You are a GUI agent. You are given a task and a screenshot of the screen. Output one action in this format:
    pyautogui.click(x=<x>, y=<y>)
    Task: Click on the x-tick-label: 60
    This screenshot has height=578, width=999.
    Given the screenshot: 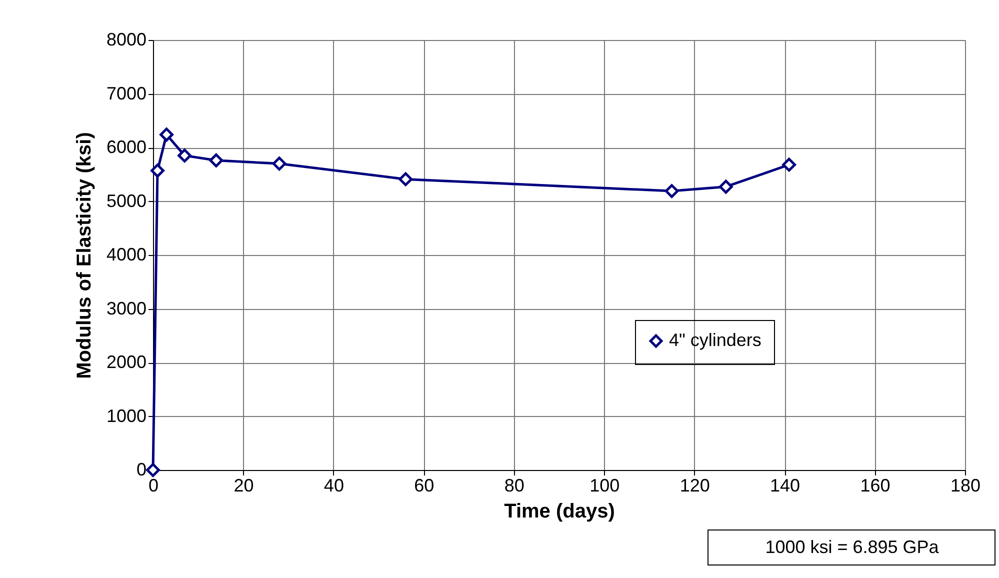 What is the action you would take?
    pyautogui.click(x=424, y=486)
    